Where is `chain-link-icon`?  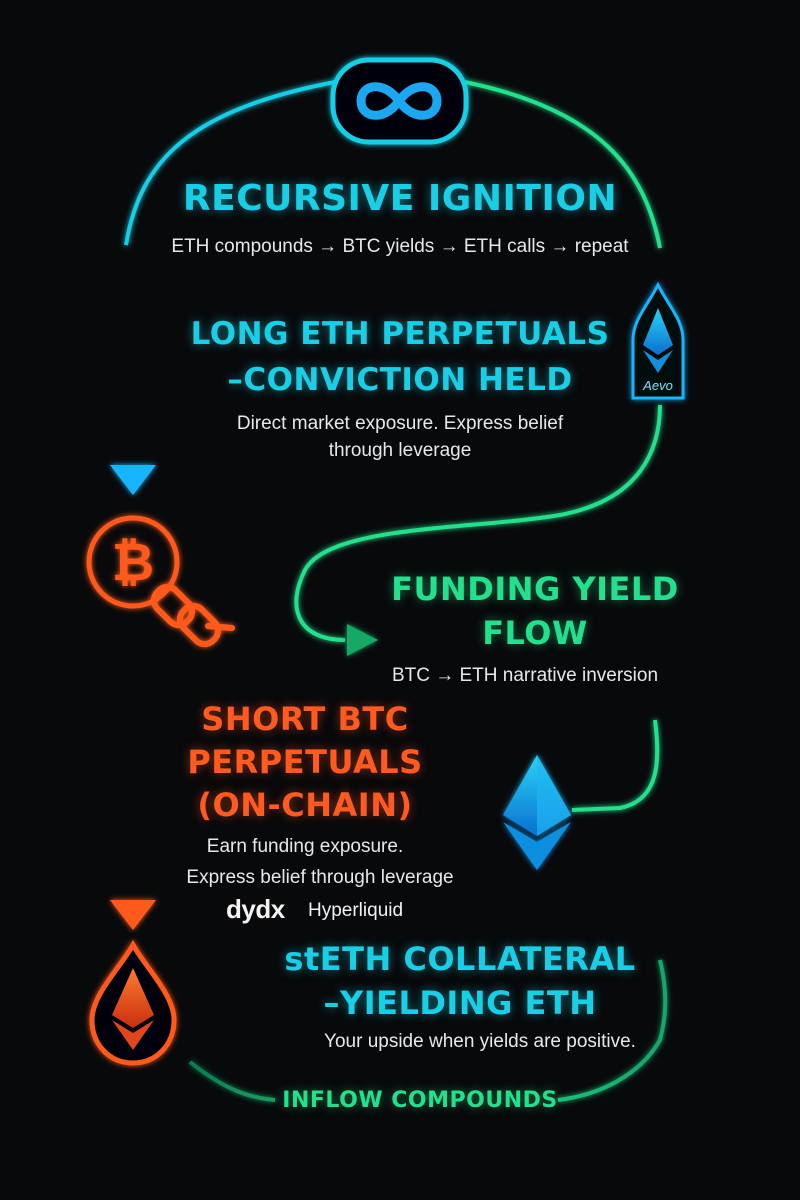 chain-link-icon is located at coordinates (192, 615).